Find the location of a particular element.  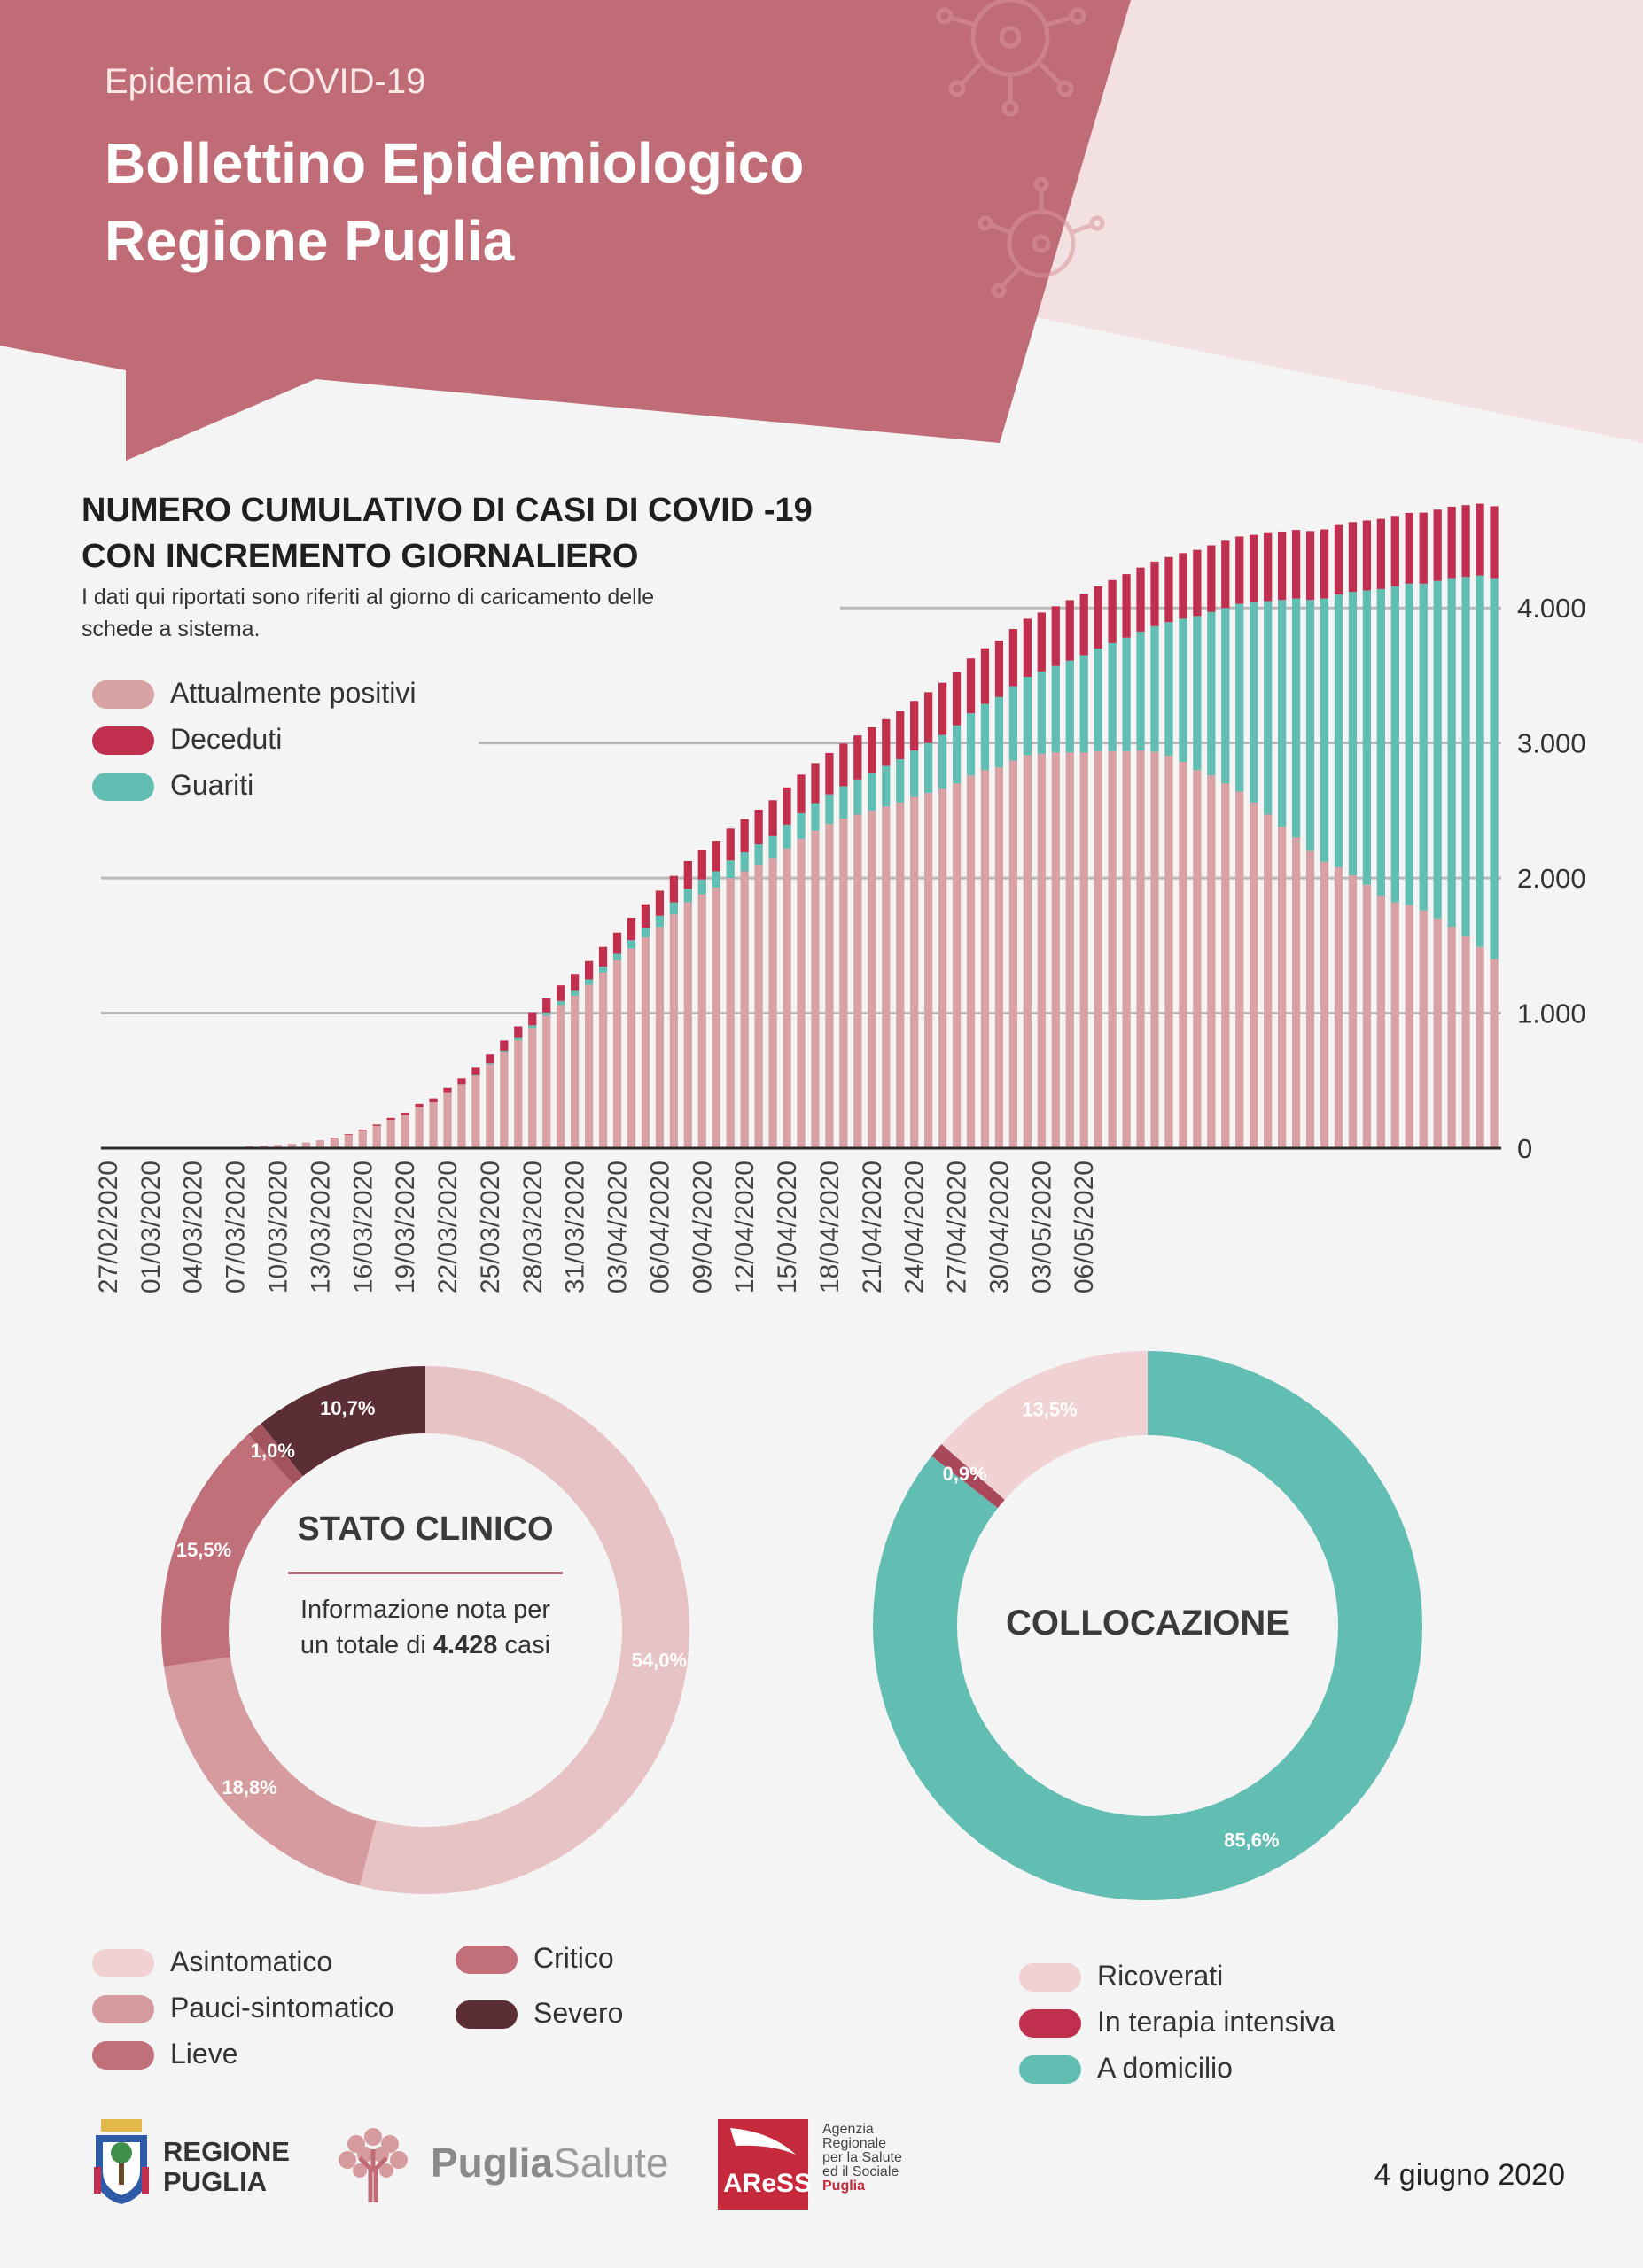

donut-data-label: 54,0% is located at coordinates (659, 1660).